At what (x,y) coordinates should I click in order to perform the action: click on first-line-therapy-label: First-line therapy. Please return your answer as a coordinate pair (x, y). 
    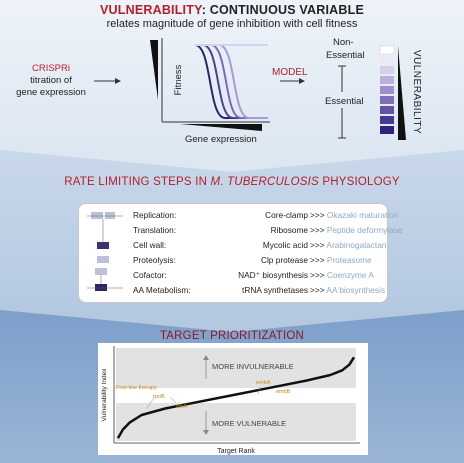
    Looking at the image, I should click on (136, 388).